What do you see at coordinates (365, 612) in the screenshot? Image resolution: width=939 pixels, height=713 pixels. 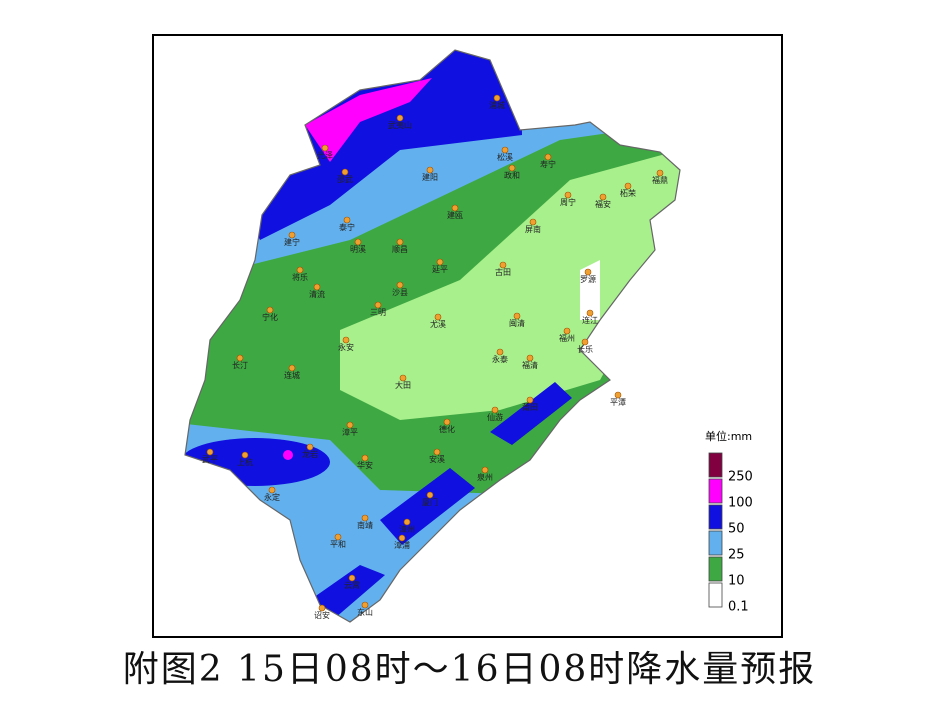 I see `city-label: 东山` at bounding box center [365, 612].